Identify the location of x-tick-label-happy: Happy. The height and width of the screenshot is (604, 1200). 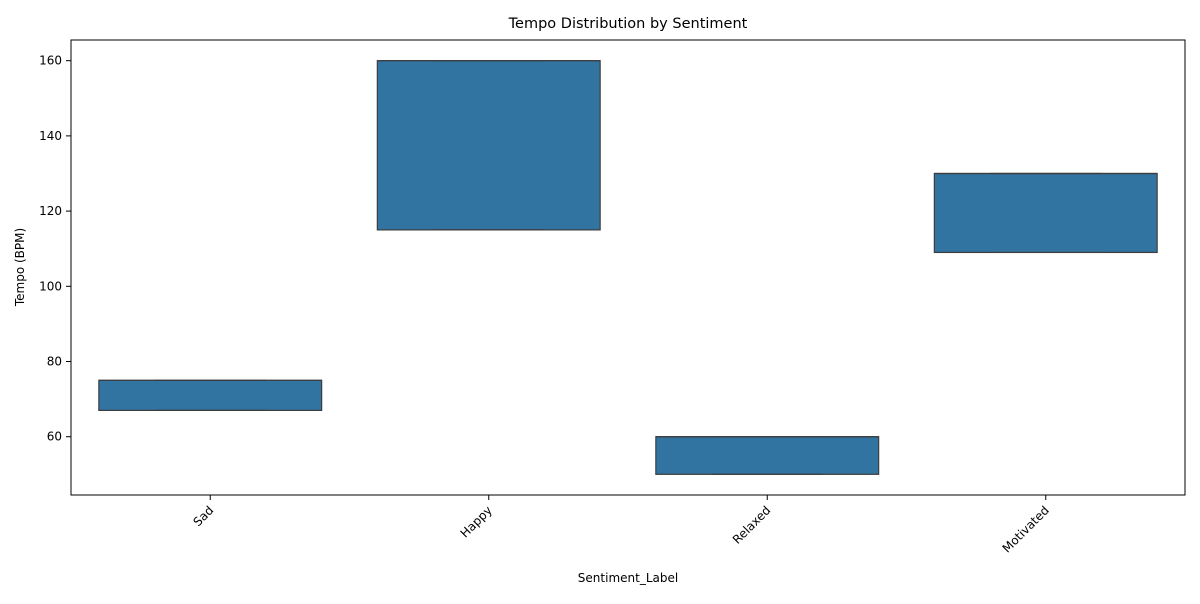
(476, 521).